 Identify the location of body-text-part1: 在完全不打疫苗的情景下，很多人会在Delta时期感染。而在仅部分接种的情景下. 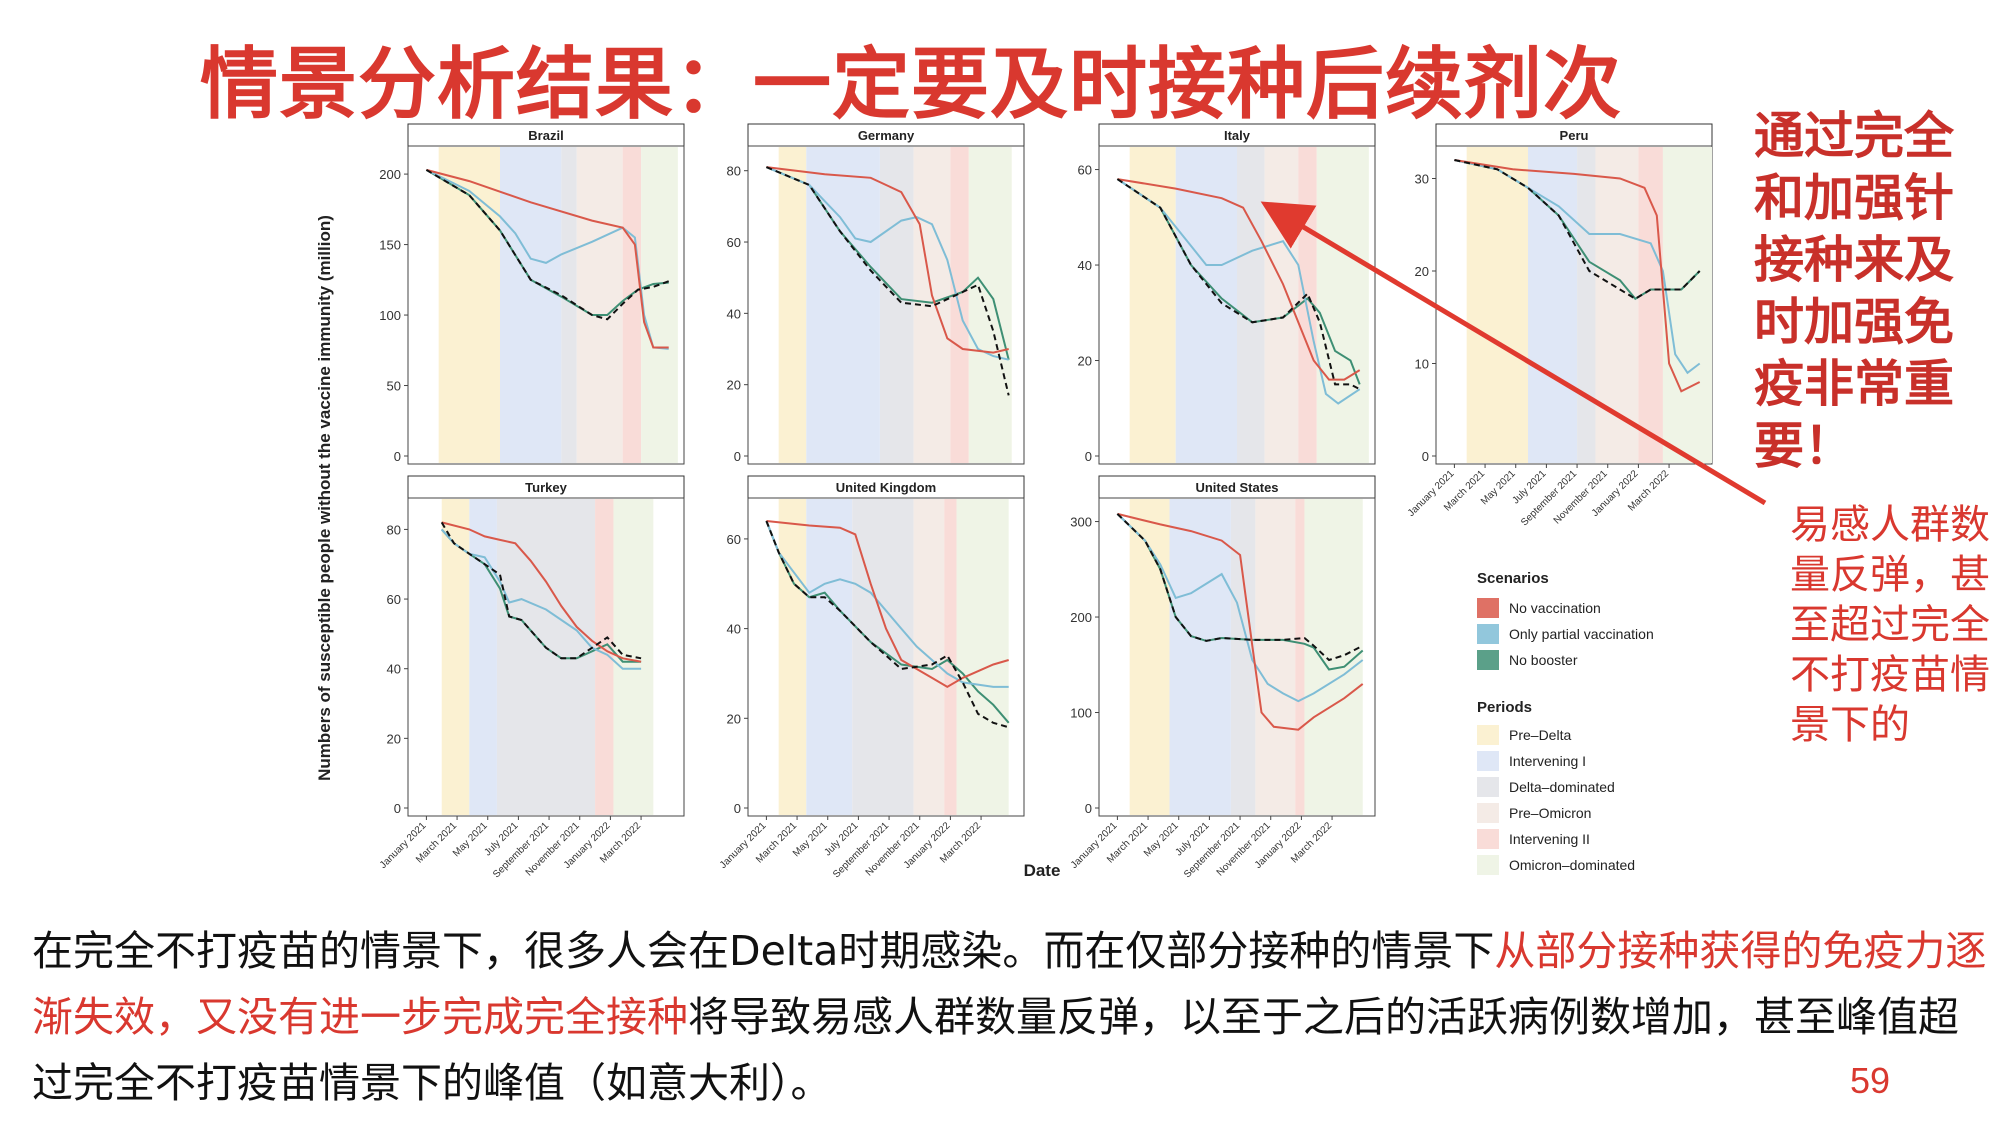
(763, 951).